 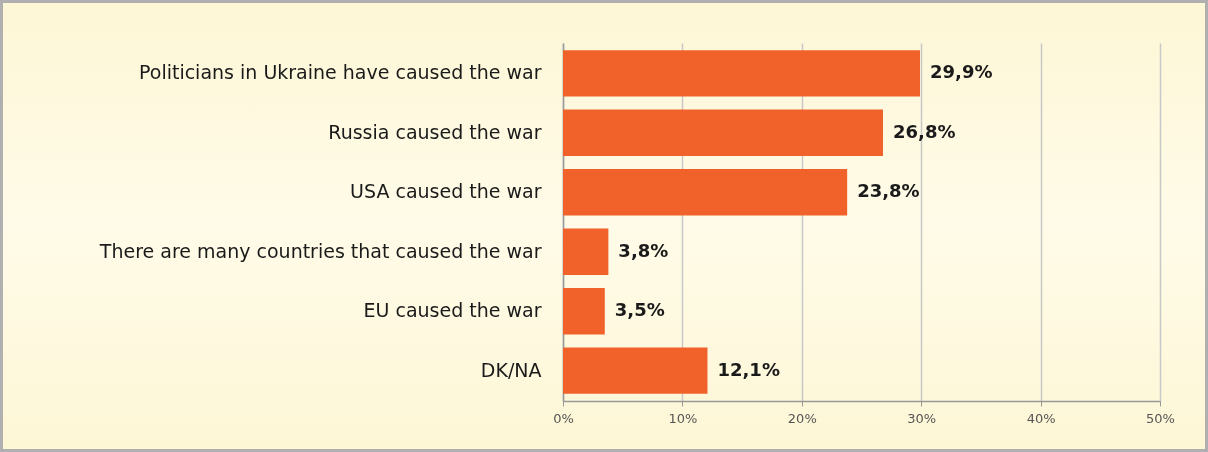 What do you see at coordinates (320, 250) in the screenshot?
I see `y-tick-label: There are many countries that caused the war` at bounding box center [320, 250].